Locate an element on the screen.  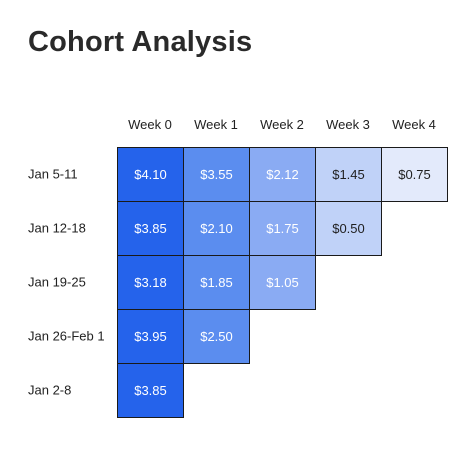
cell-value-label: $3.95 is located at coordinates (150, 336).